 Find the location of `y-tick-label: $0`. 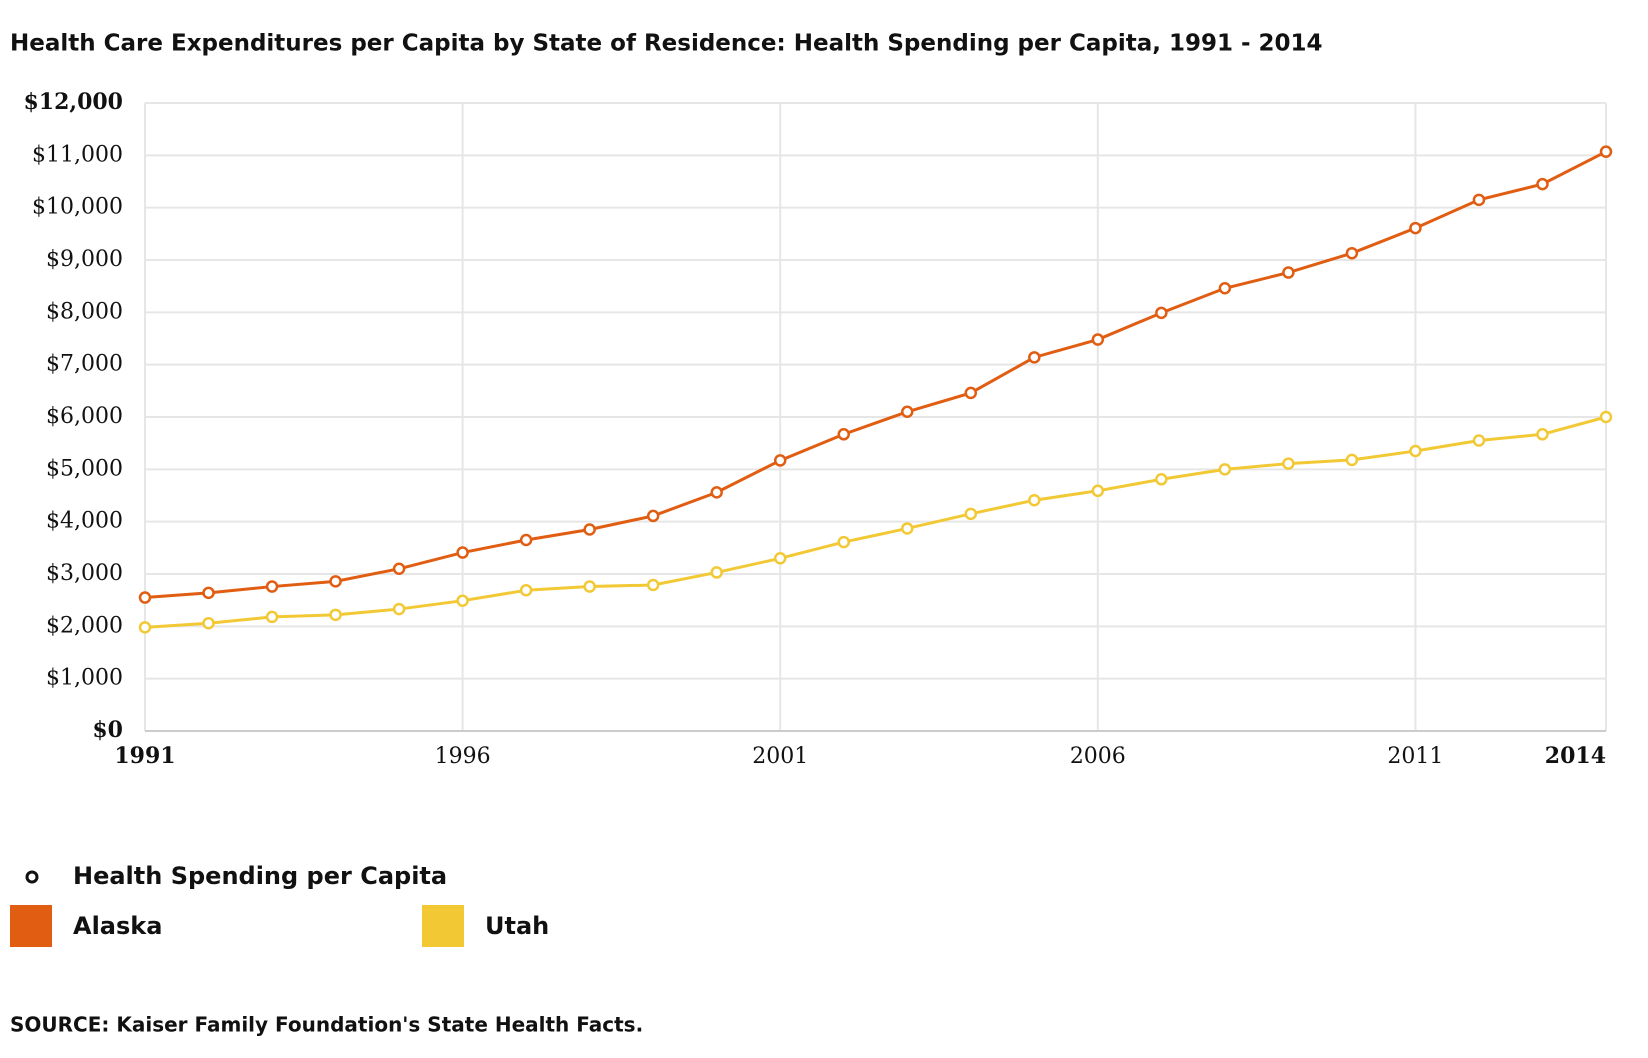

y-tick-label: $0 is located at coordinates (107, 730).